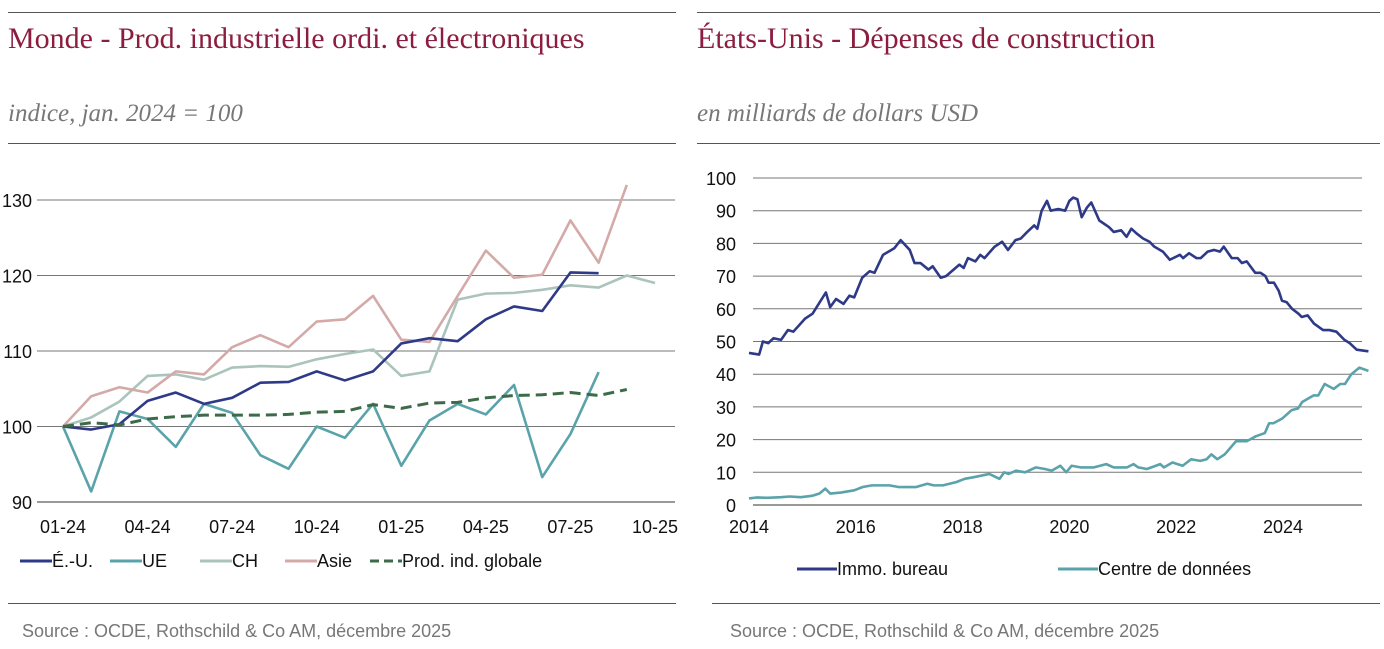 This screenshot has width=1384, height=649. Describe the element at coordinates (17, 201) in the screenshot. I see `y-tick-label: 130` at that location.